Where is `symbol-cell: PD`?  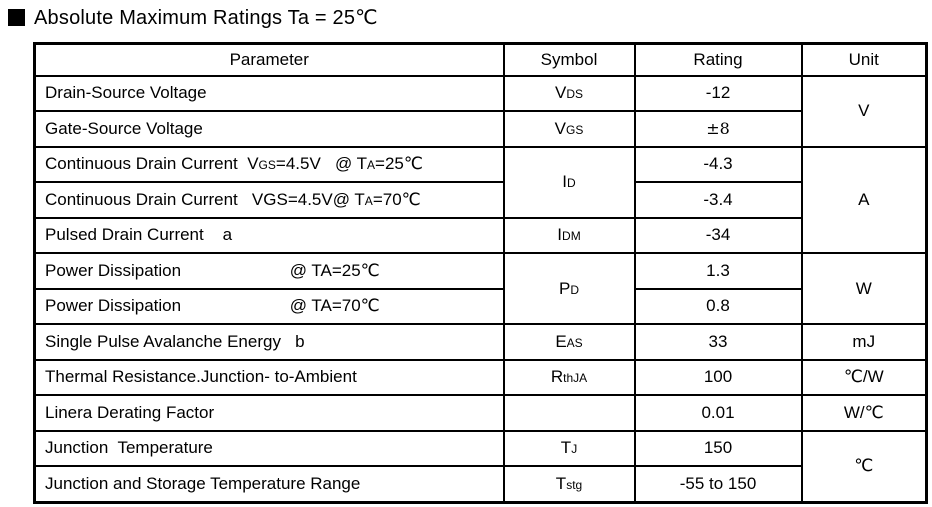
symbol-cell: PD is located at coordinates (569, 289).